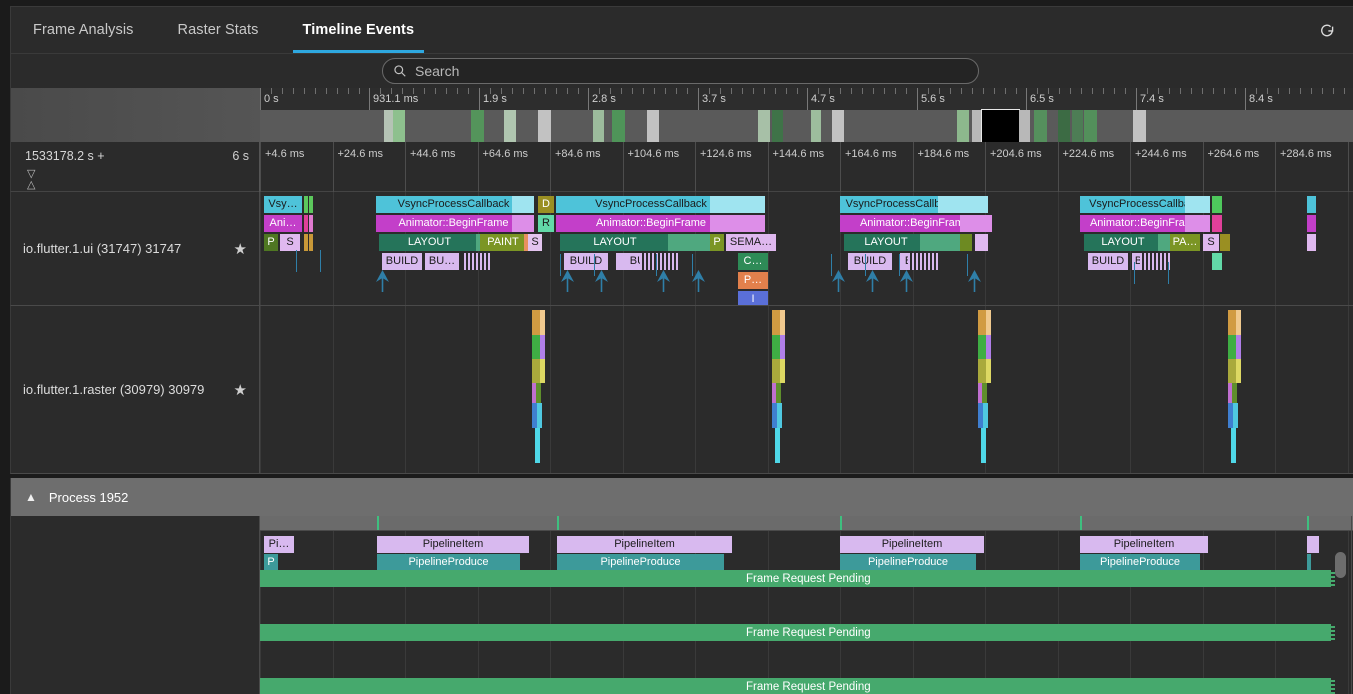 This screenshot has height=694, width=1353. What do you see at coordinates (806, 126) in the screenshot?
I see `mini-timeline-frames` at bounding box center [806, 126].